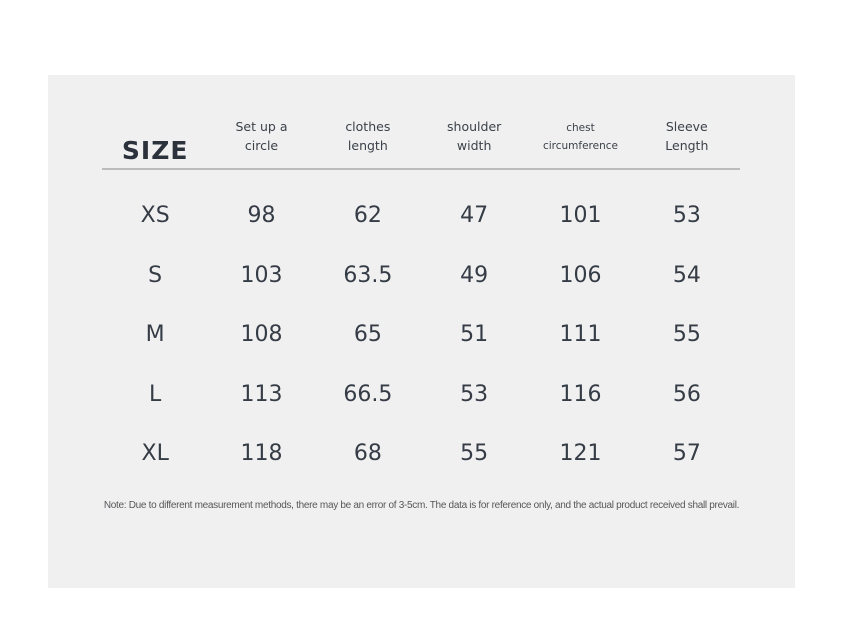 Image resolution: width=842 pixels, height=632 pixels. I want to click on column-header-line: chest, so click(580, 128).